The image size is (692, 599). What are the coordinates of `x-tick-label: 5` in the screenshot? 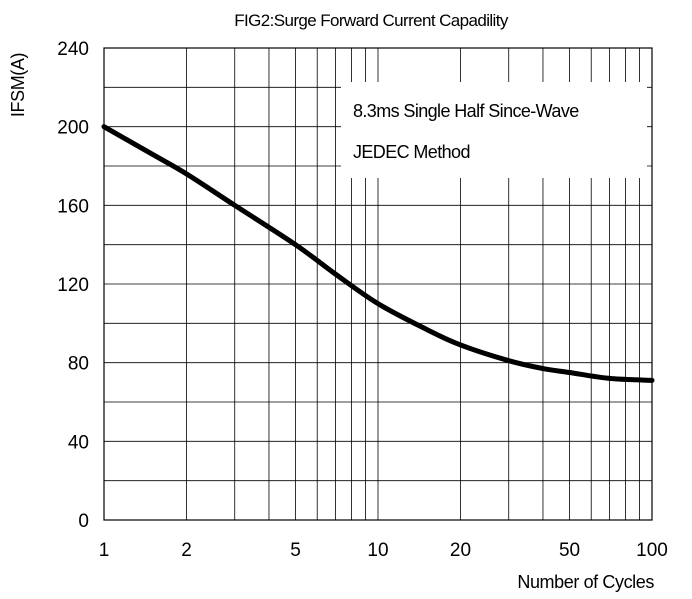 It's located at (295, 550).